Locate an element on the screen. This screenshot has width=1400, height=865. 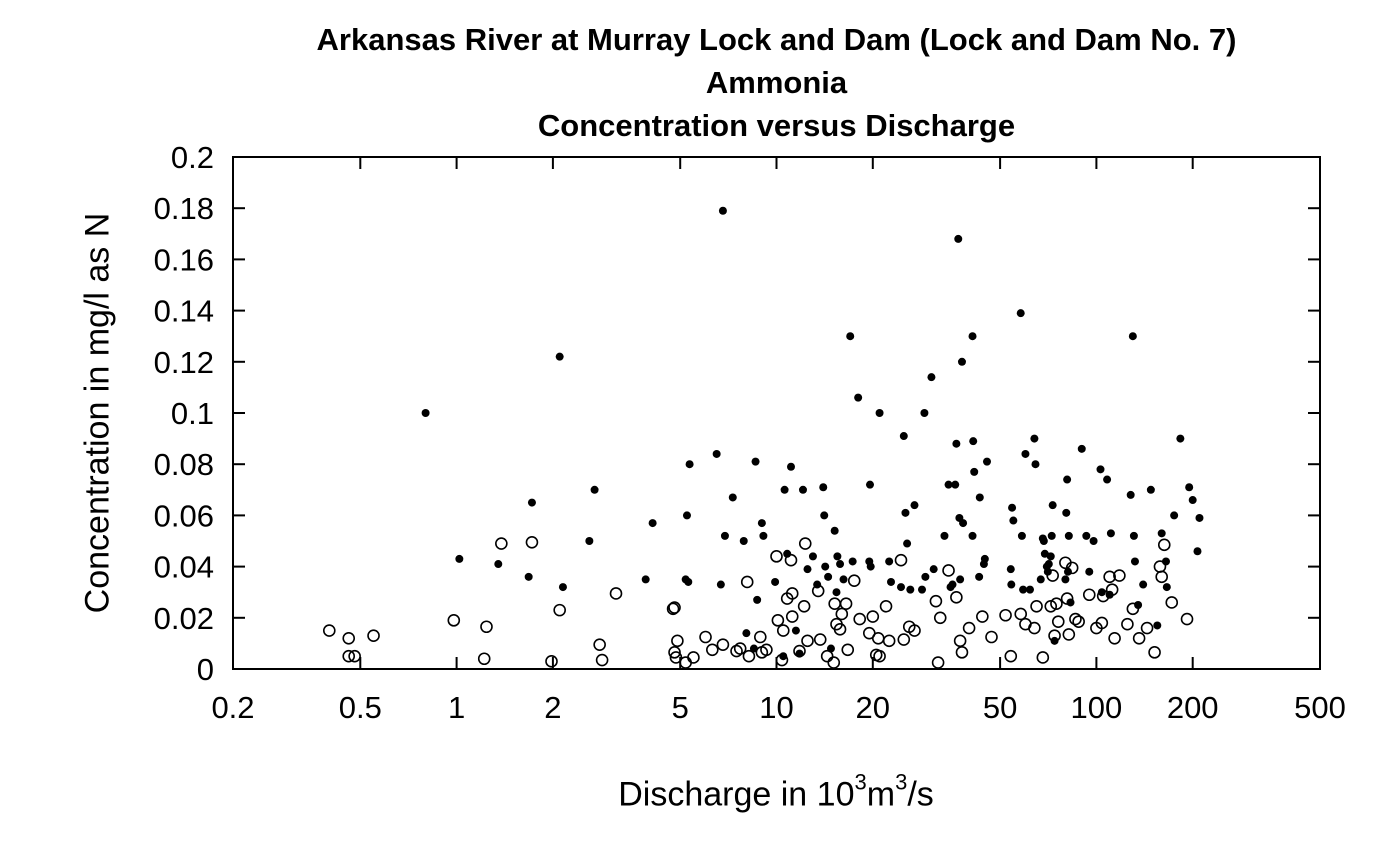
x-tick-label: 0.2 is located at coordinates (232, 707).